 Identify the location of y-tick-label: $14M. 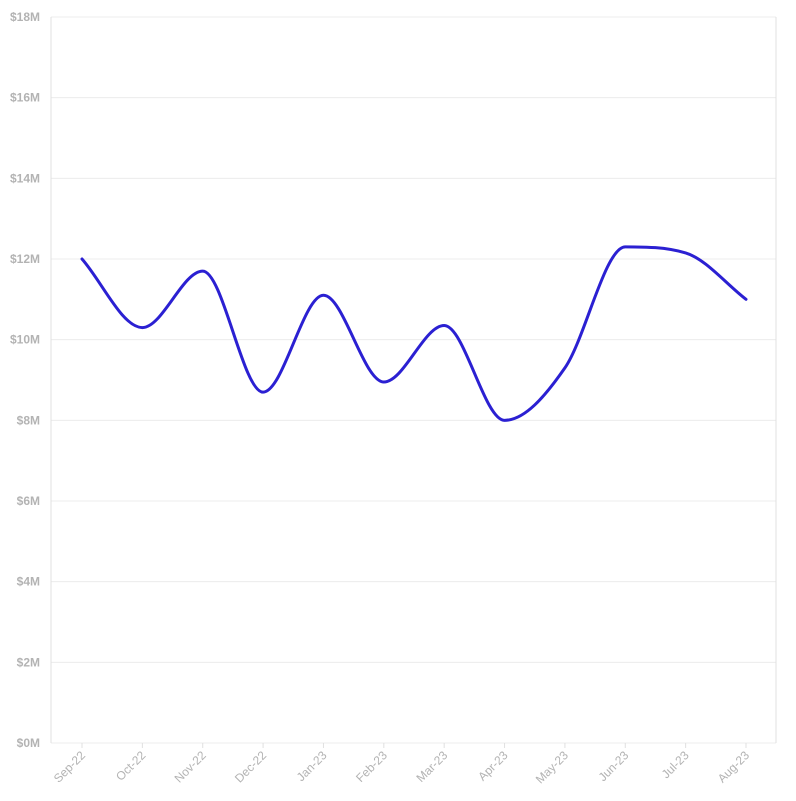
(25, 178).